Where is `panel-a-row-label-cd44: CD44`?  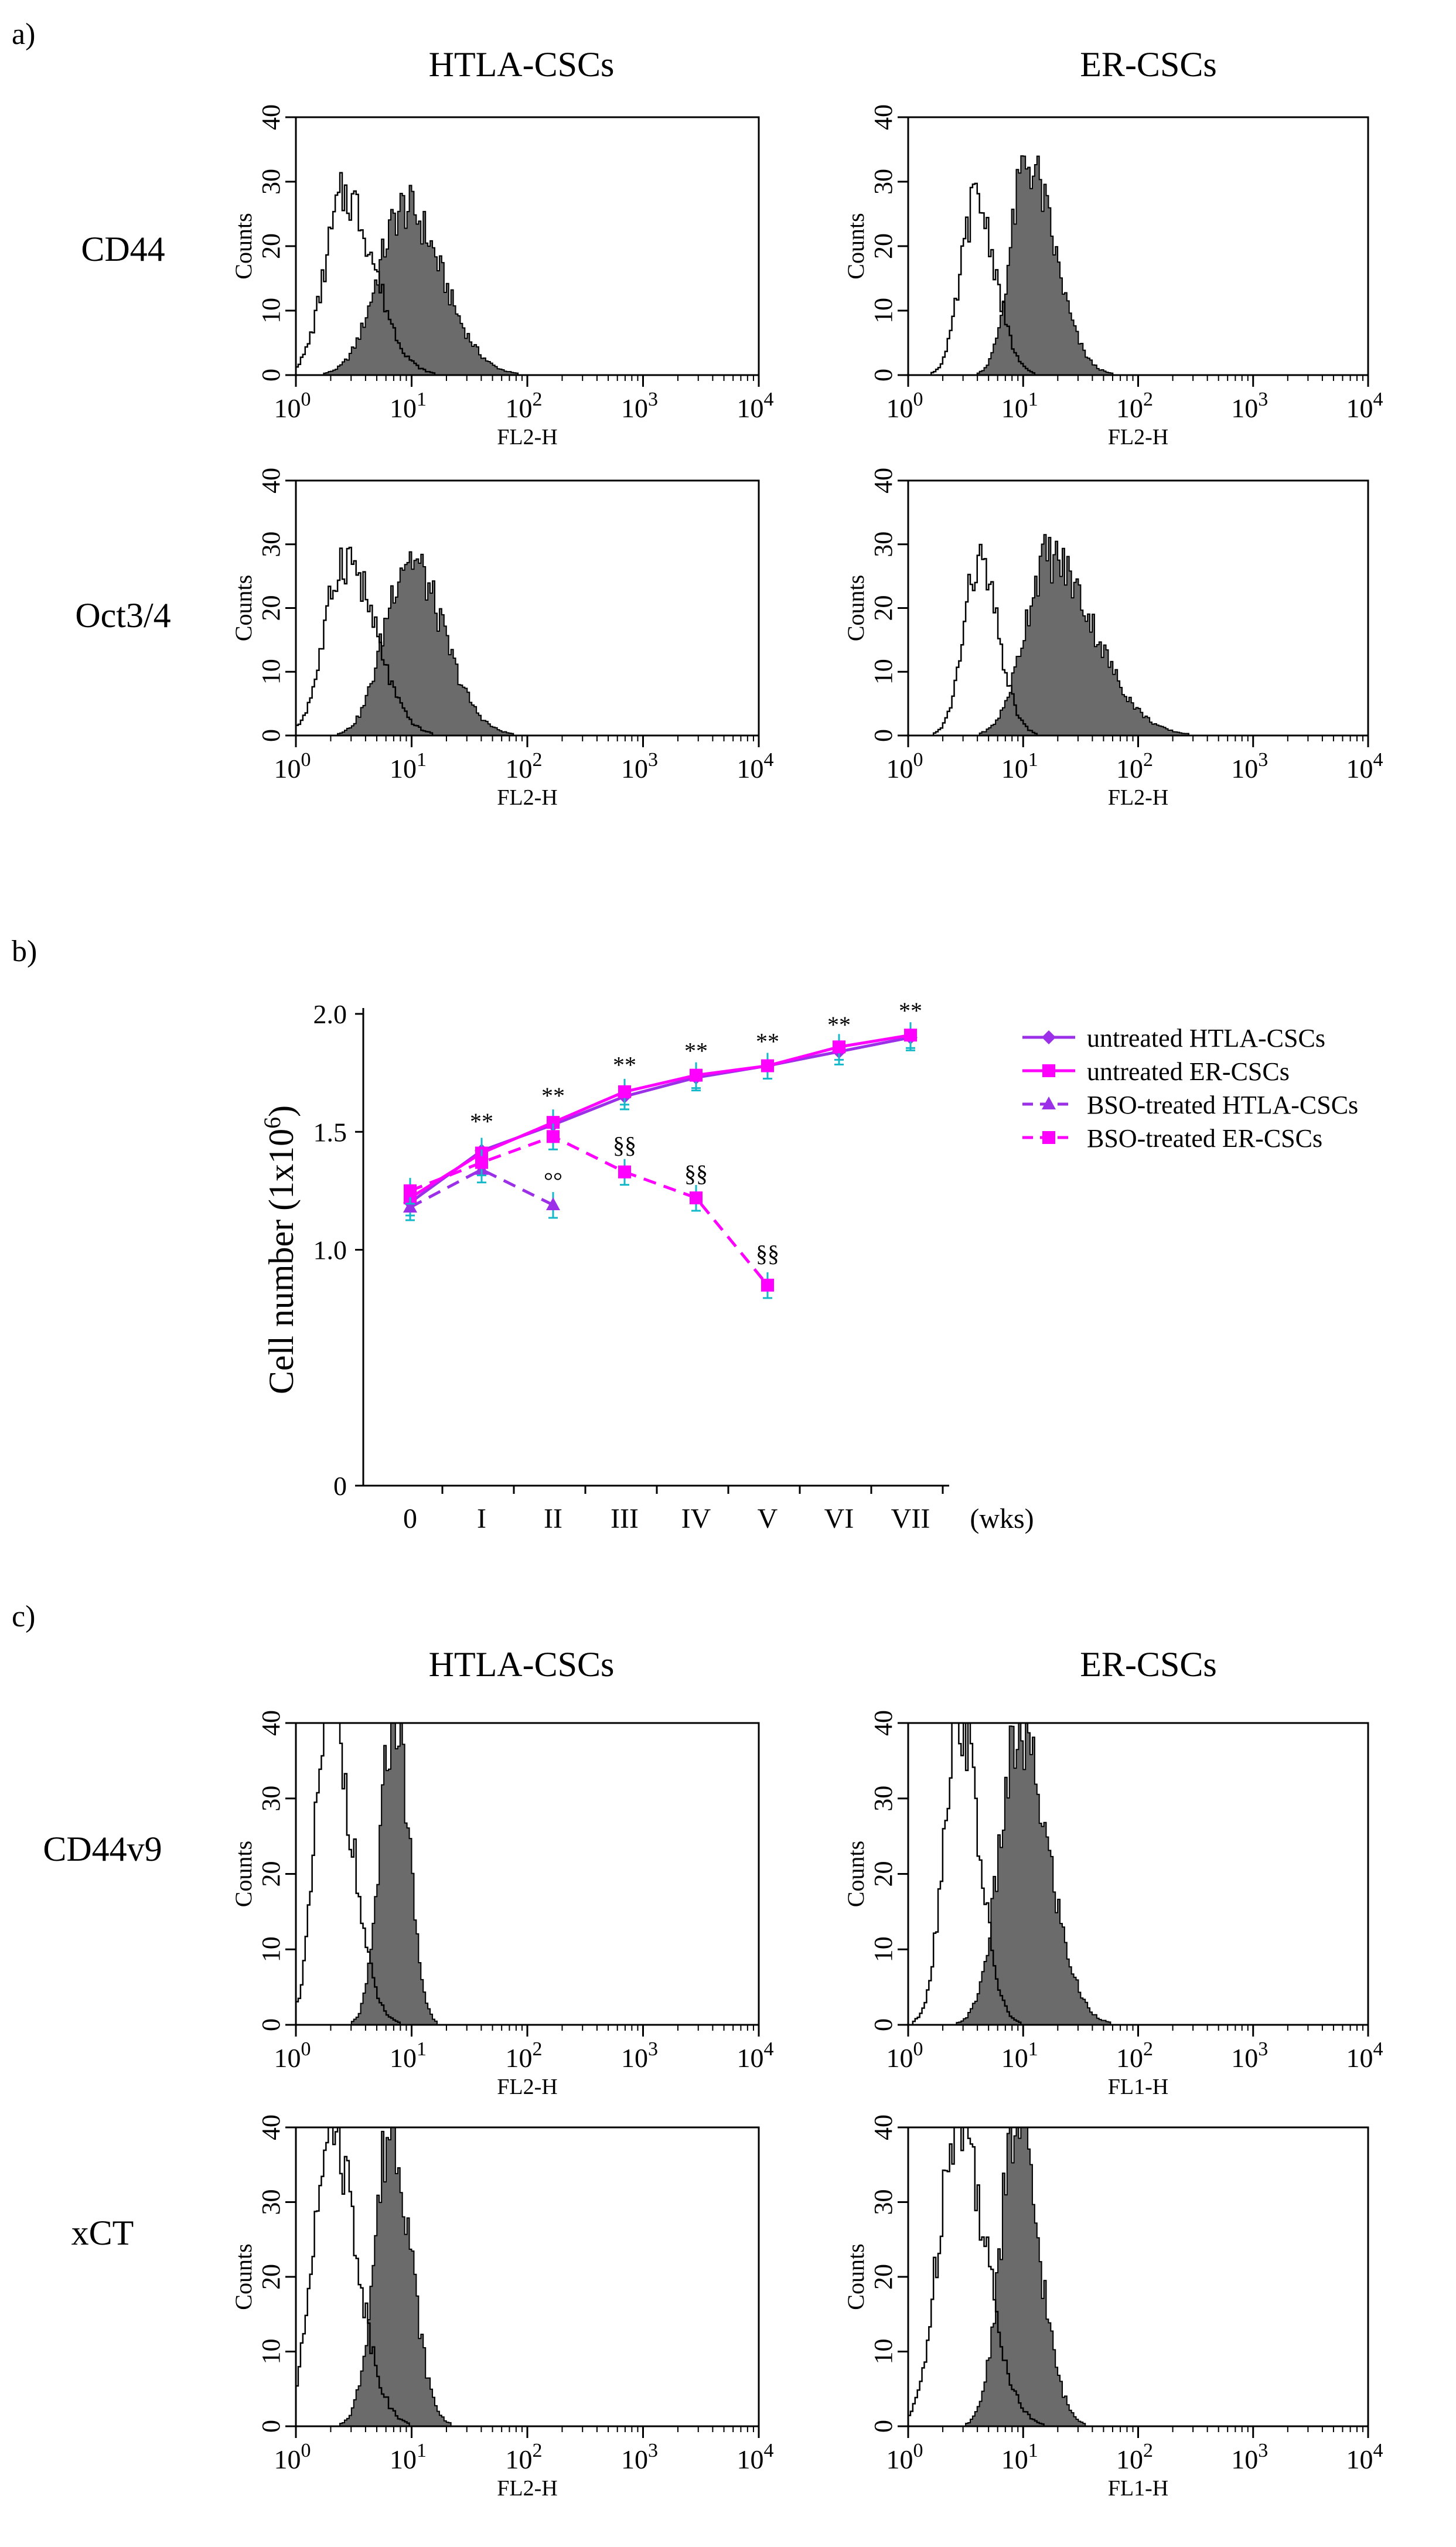
panel-a-row-label-cd44: CD44 is located at coordinates (123, 249).